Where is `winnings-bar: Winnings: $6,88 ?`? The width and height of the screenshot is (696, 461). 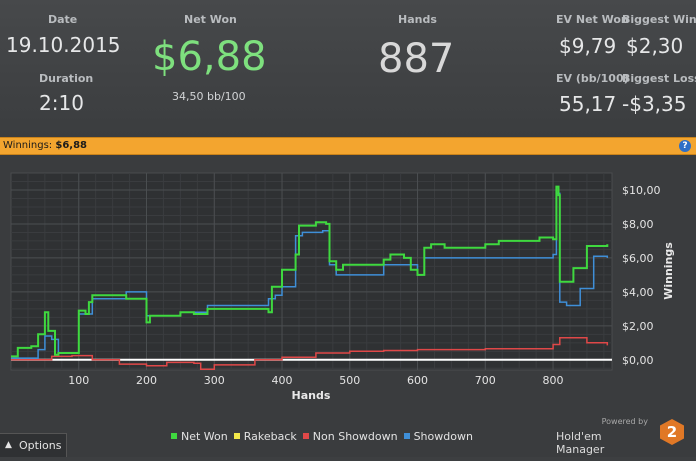 winnings-bar: Winnings: $6,88 ? is located at coordinates (348, 146).